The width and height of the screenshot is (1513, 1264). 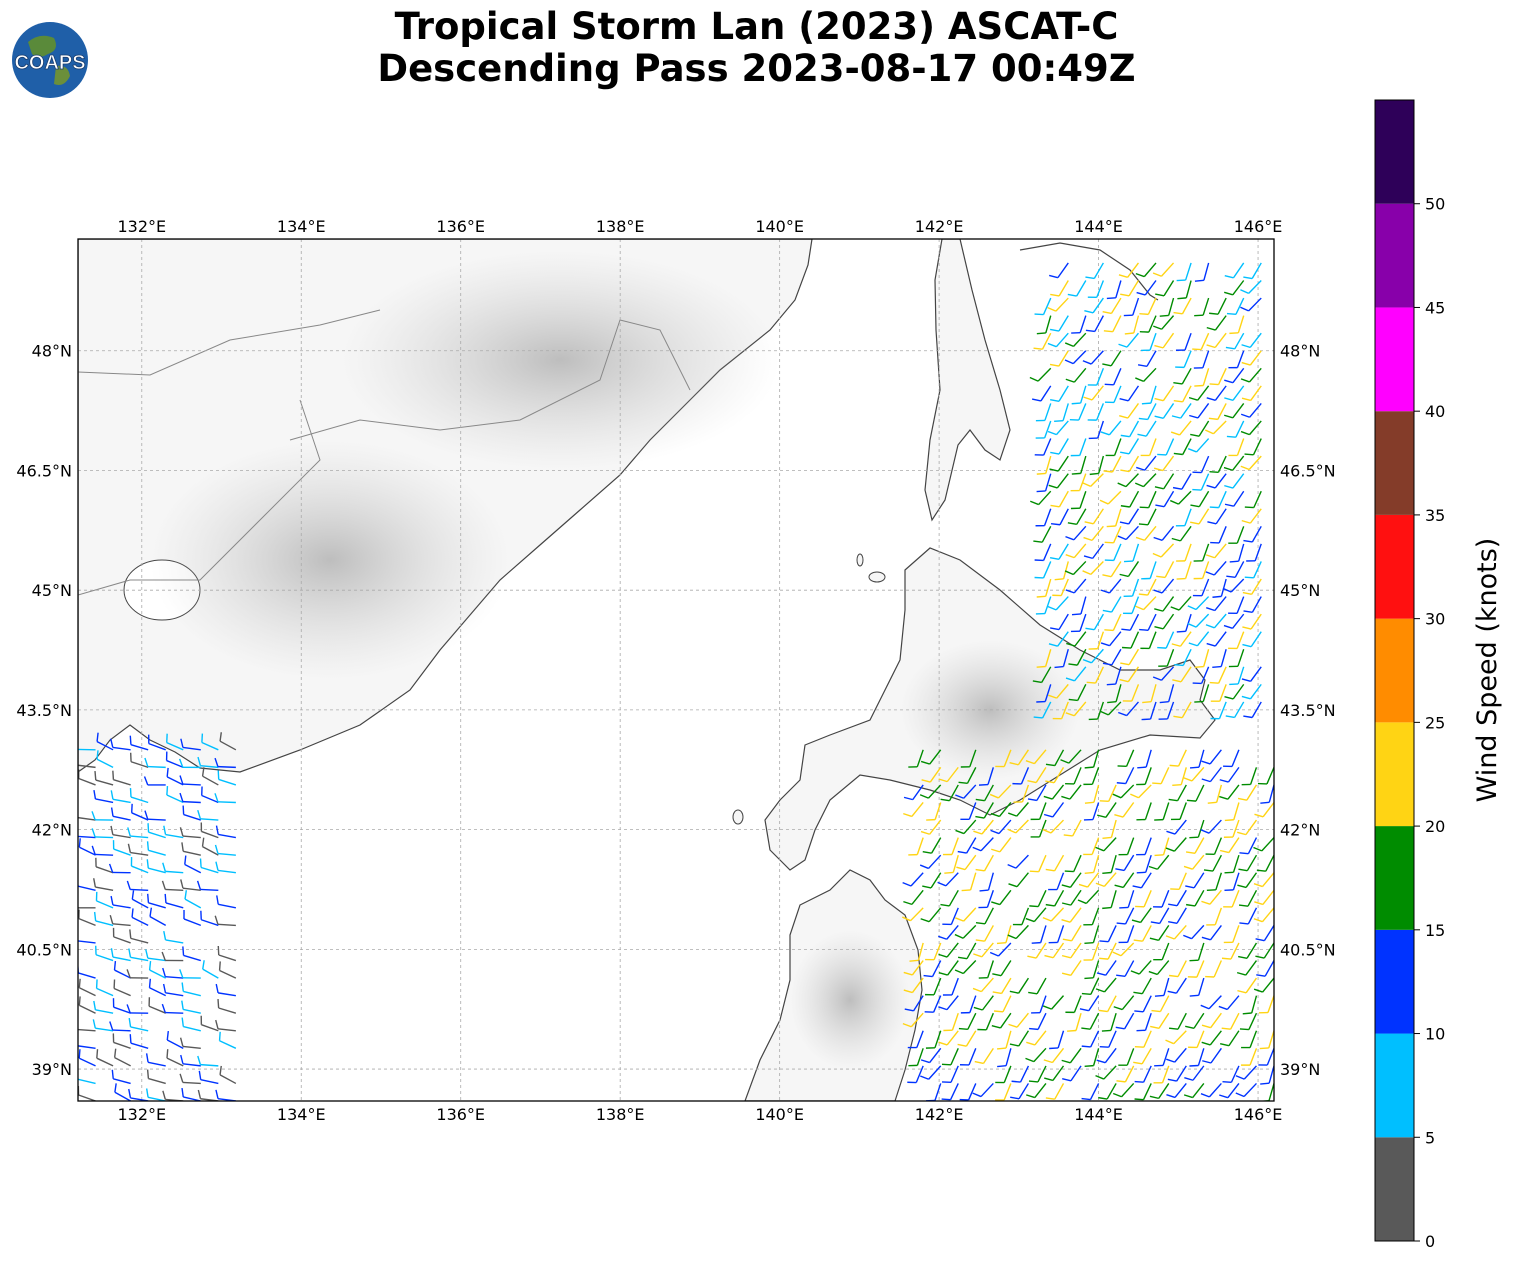 What do you see at coordinates (460, 226) in the screenshot?
I see `lon-tick-label-top: 136°E` at bounding box center [460, 226].